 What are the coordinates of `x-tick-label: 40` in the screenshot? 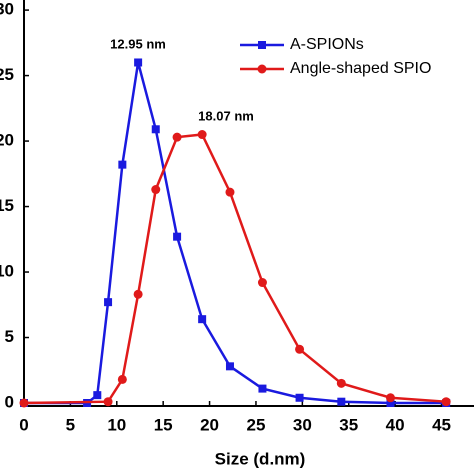 It's located at (395, 424).